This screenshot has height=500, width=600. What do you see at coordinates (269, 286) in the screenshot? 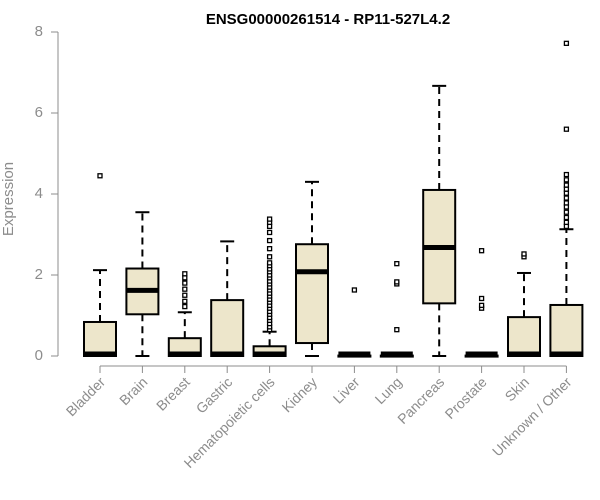
I see `box-hematopoietic-cells` at bounding box center [269, 286].